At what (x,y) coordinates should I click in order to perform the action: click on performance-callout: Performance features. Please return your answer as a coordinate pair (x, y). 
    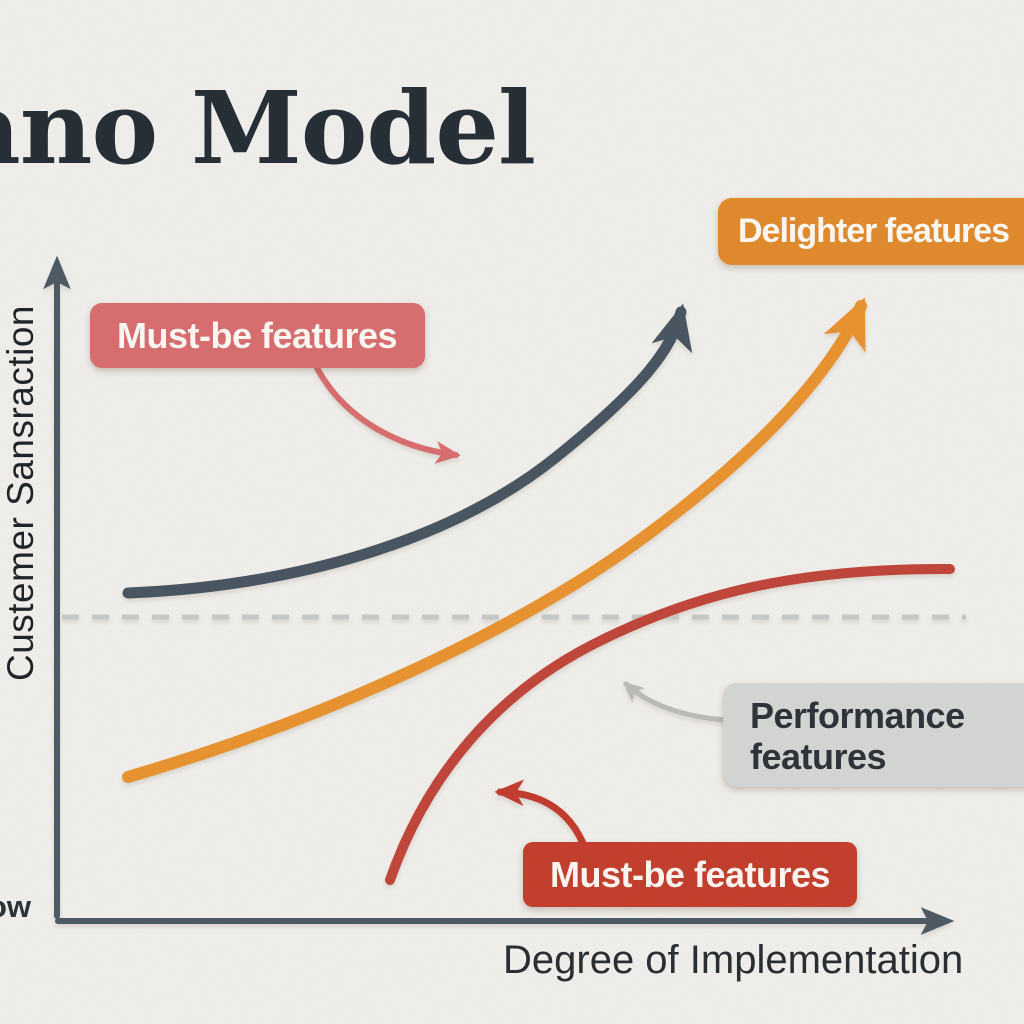
    Looking at the image, I should click on (873, 735).